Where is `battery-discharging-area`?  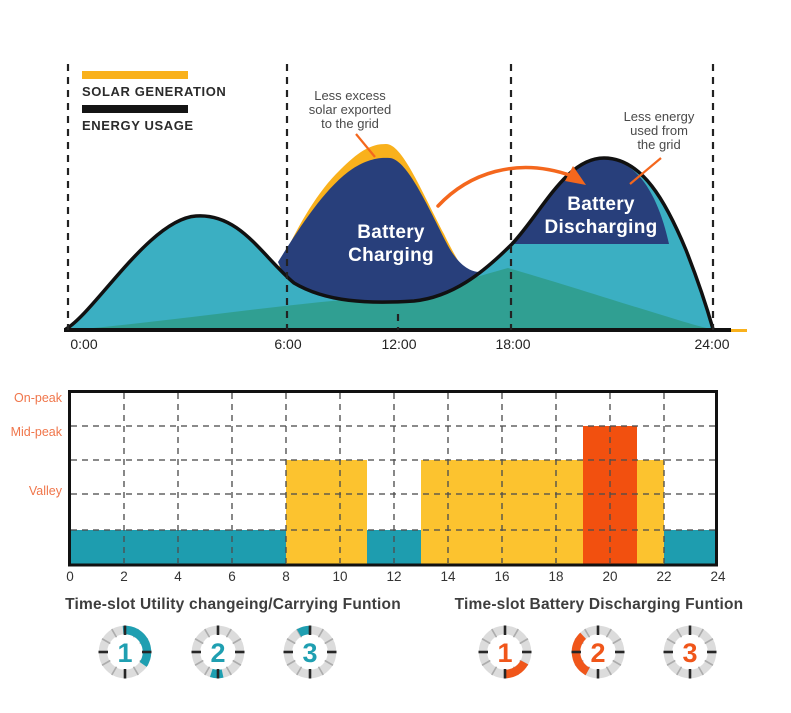 battery-discharging-area is located at coordinates (590, 201).